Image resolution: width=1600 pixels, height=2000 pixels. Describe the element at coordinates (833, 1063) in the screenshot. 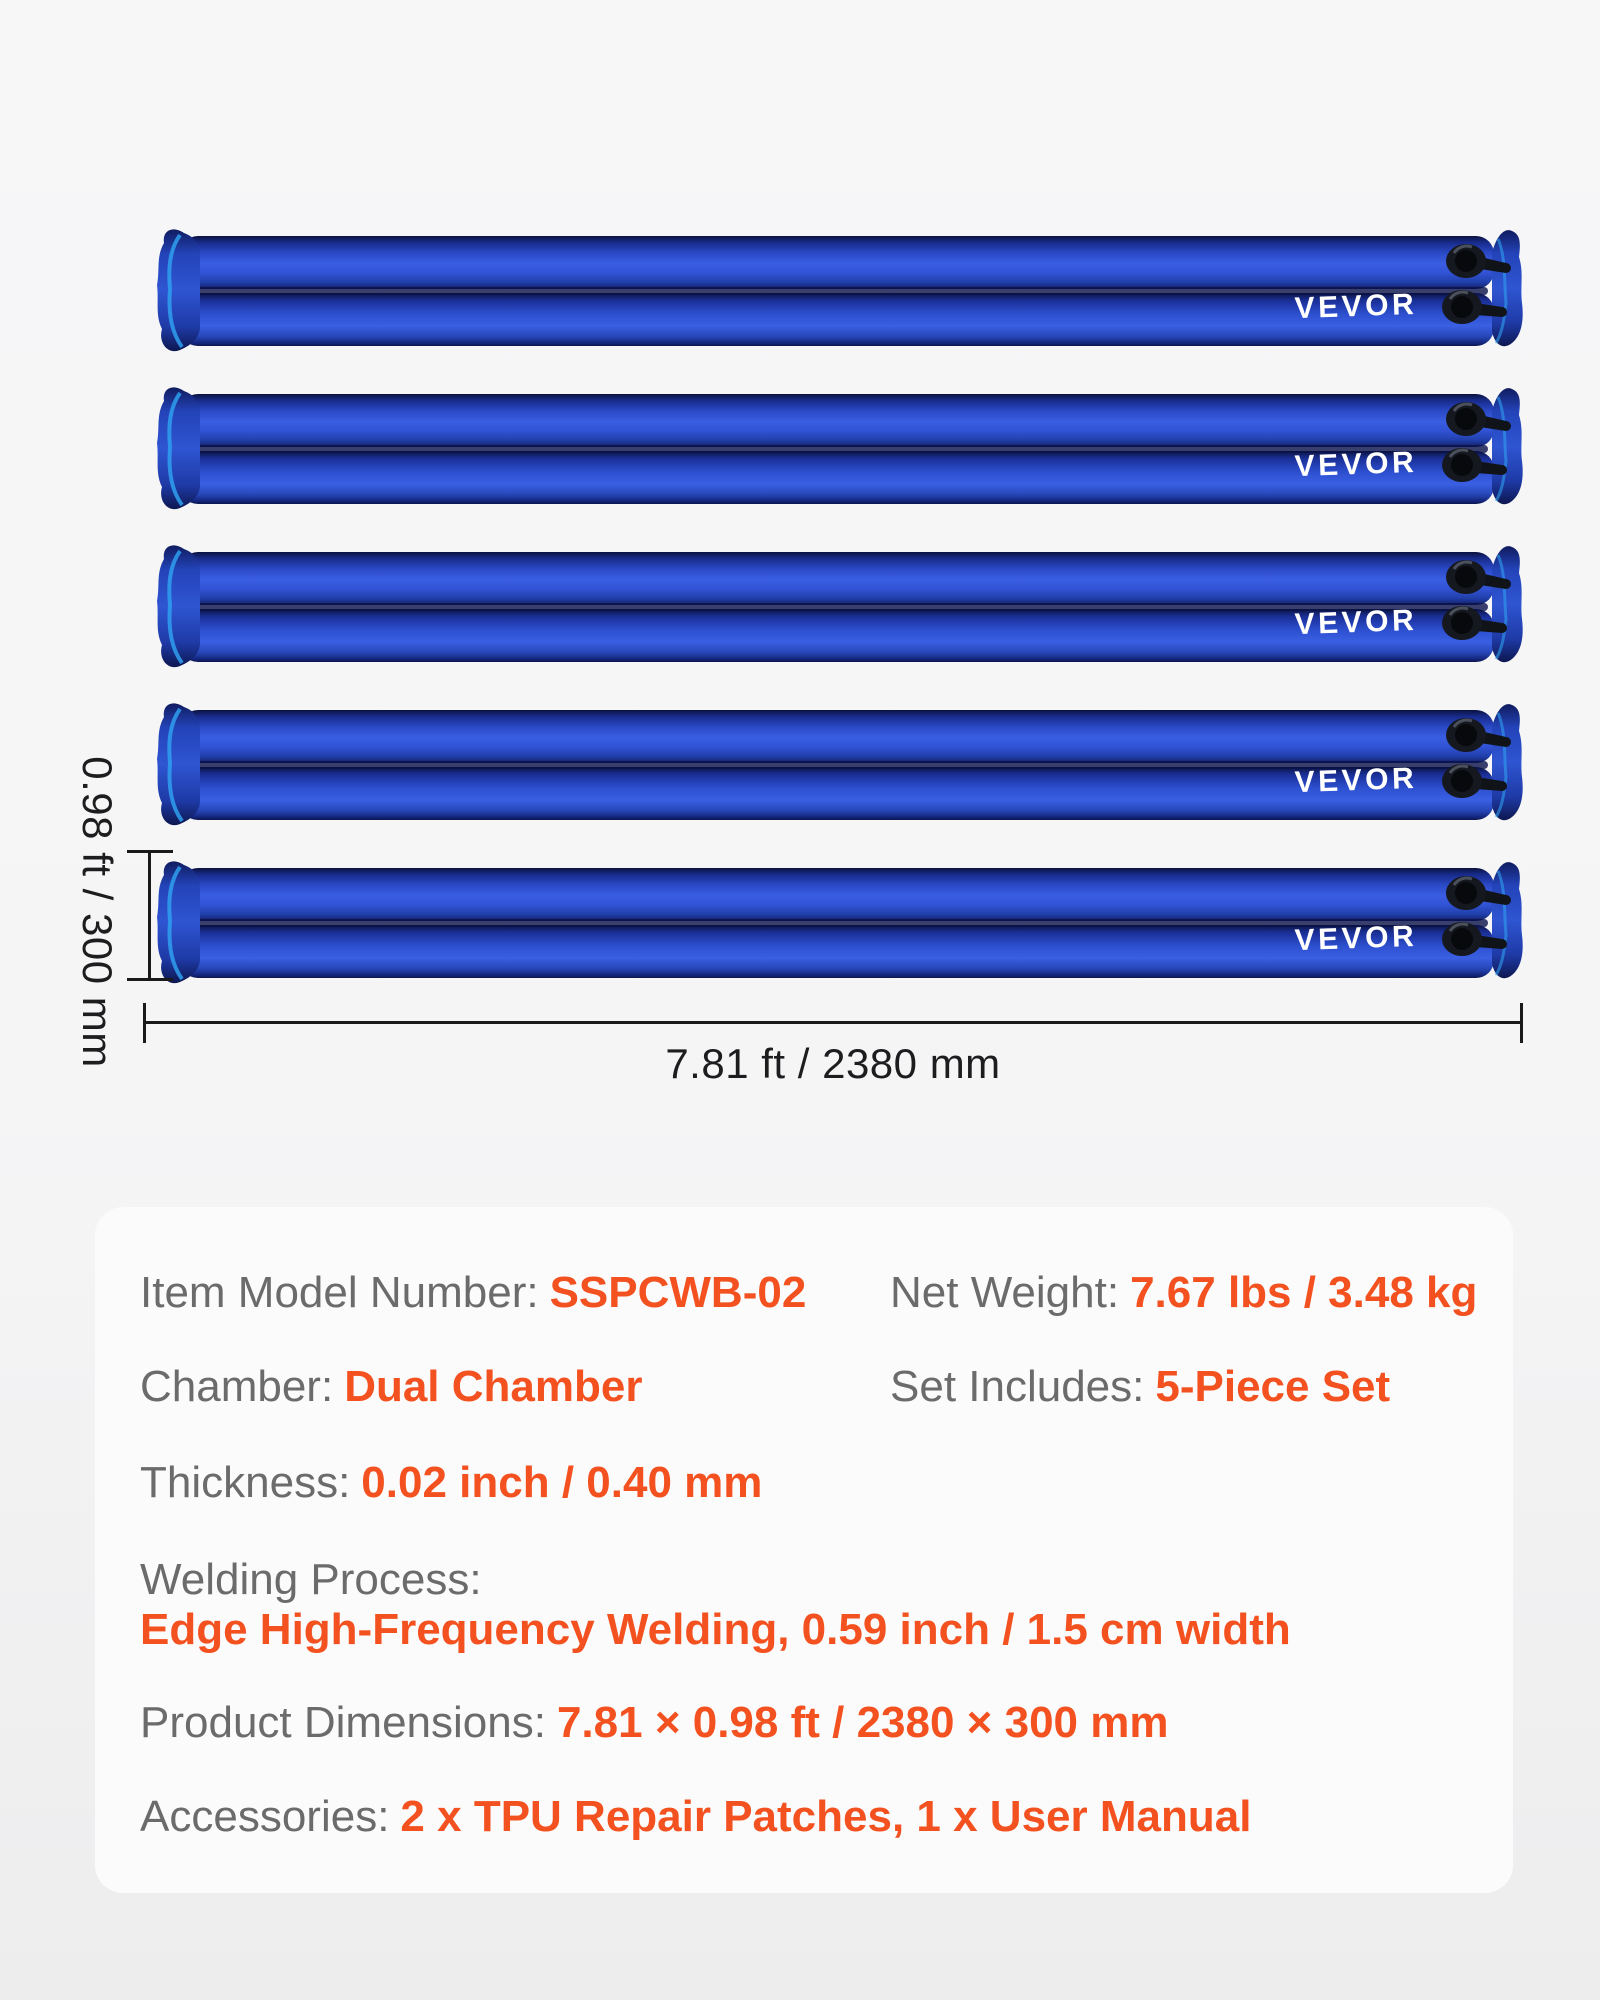

I see `length-dimension-label: 7.81 ft / 2380 mm` at that location.